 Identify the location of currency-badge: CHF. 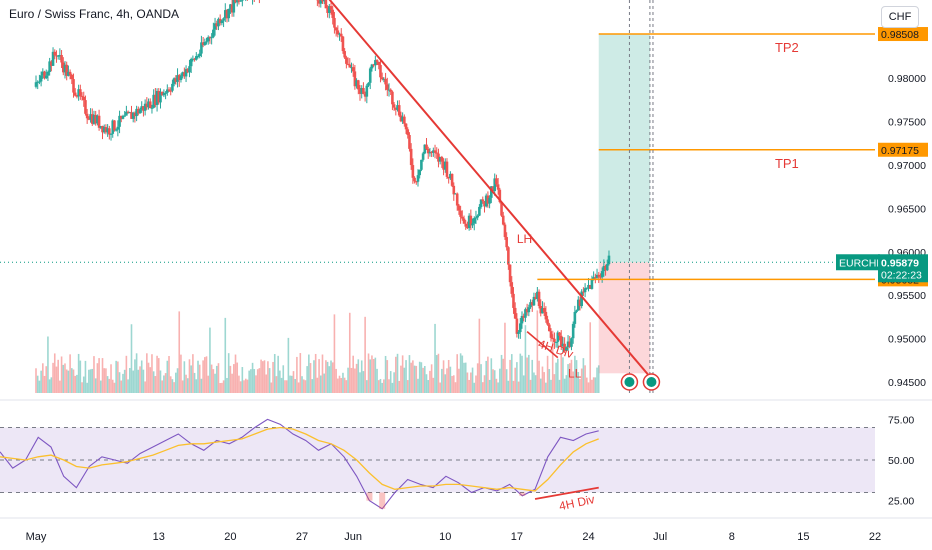
(900, 17).